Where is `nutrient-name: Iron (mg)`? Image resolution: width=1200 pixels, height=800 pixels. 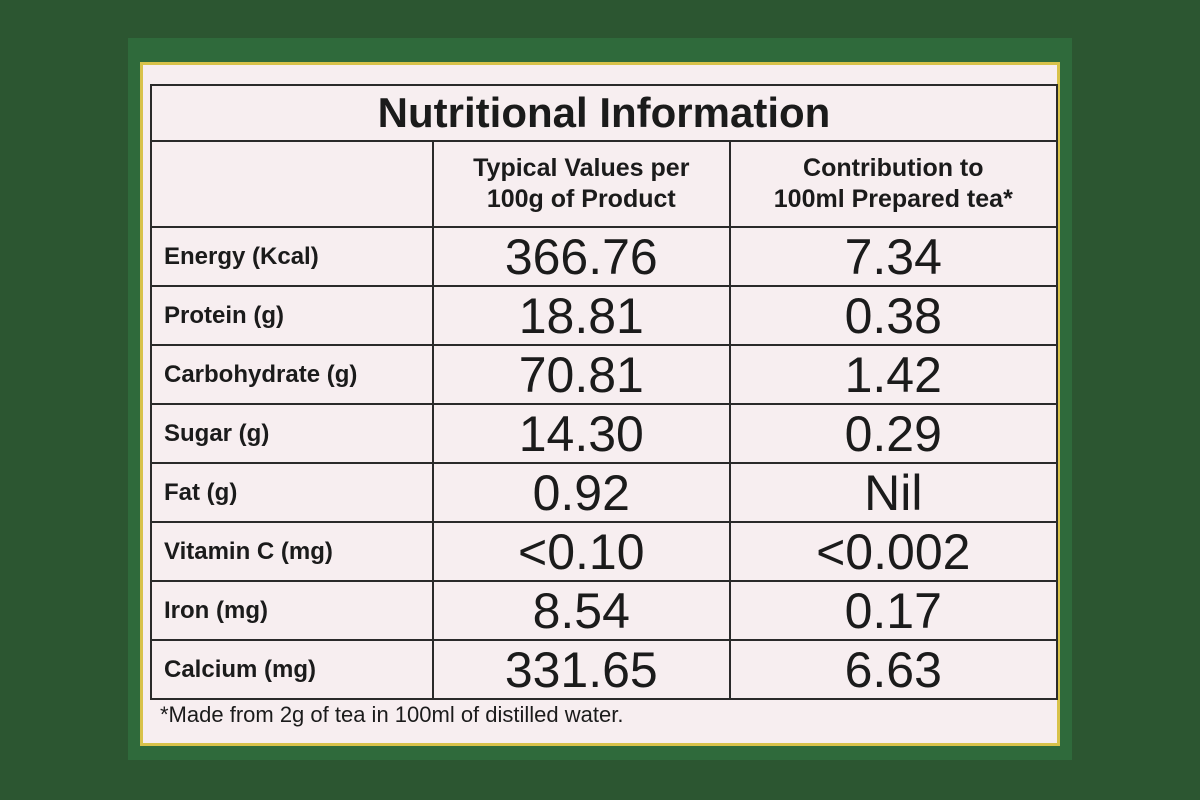 nutrient-name: Iron (mg) is located at coordinates (292, 610).